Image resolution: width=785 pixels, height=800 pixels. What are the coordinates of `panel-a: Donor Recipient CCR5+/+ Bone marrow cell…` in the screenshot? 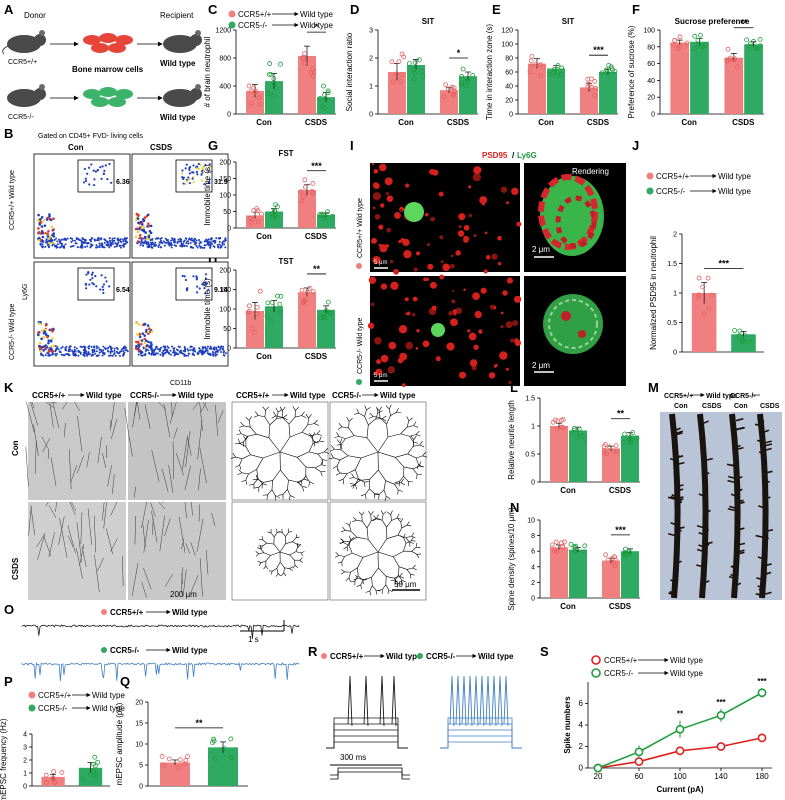 It's located at (102, 66).